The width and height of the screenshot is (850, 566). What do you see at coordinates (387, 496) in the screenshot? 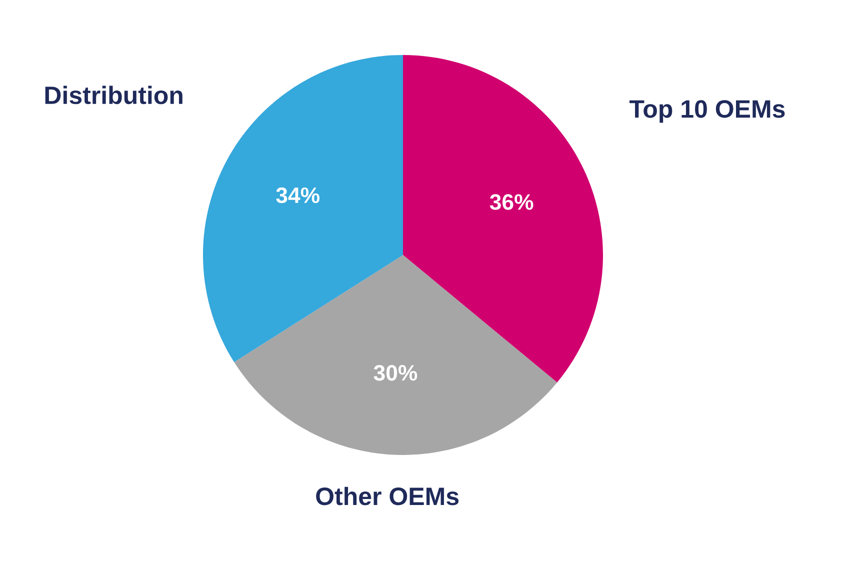
I see `slice-label: Other OEMs` at bounding box center [387, 496].